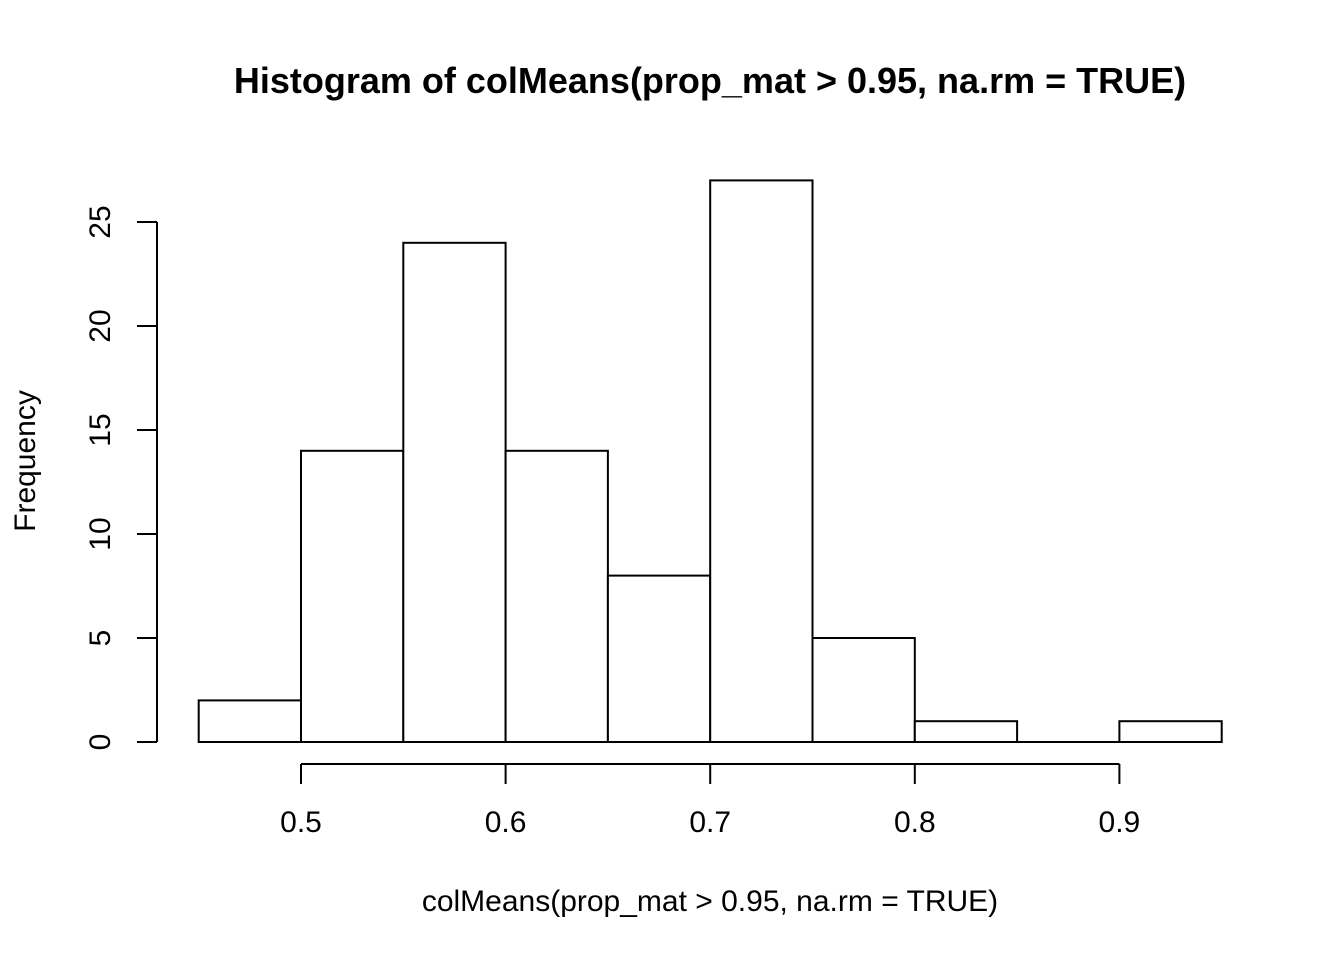  Describe the element at coordinates (710, 901) in the screenshot. I see `x-axis-label: colMeans(prop_mat > 0.95, na.rm = TRUE)` at that location.